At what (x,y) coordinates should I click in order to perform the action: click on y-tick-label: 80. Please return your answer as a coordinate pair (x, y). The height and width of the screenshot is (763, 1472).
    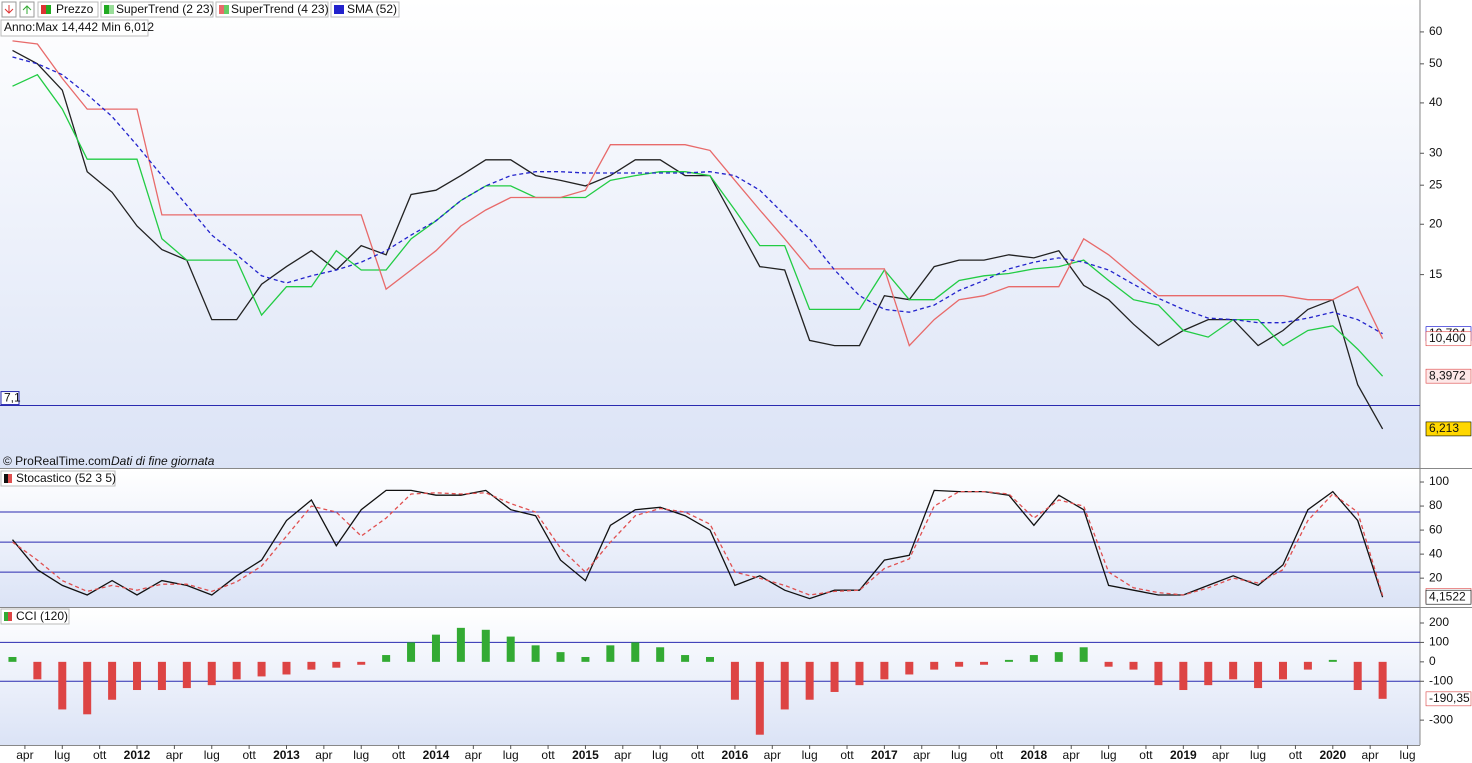
    Looking at the image, I should click on (1436, 505).